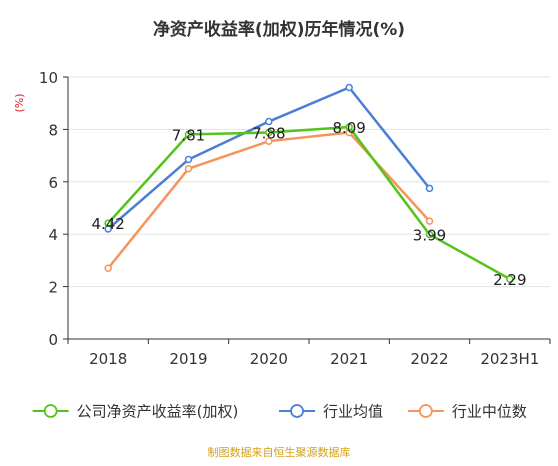 Image resolution: width=558 pixels, height=466 pixels. I want to click on y-tick-label: 0, so click(53, 340).